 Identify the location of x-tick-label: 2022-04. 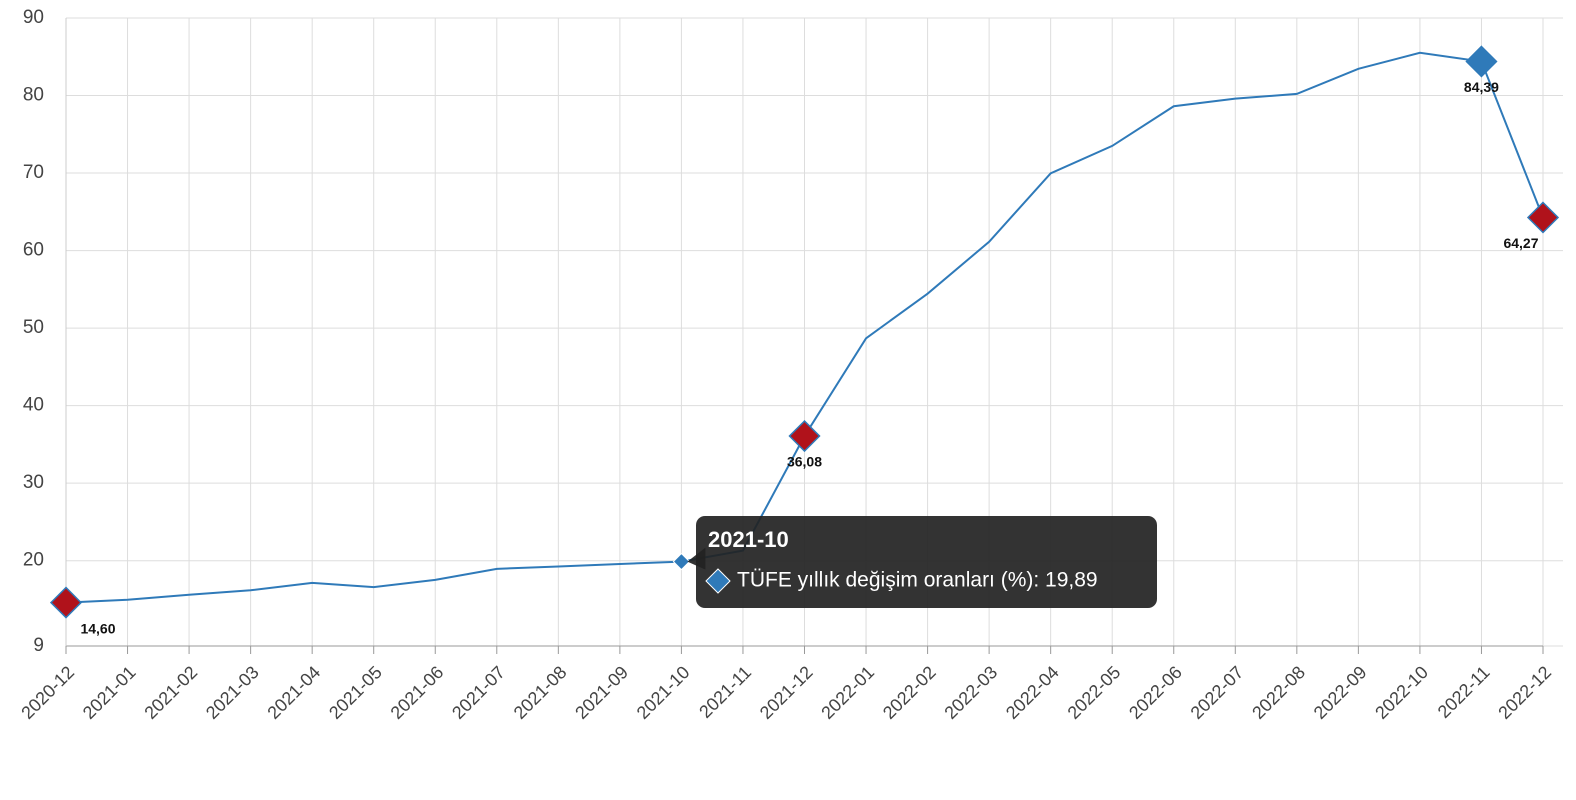
(1032, 692).